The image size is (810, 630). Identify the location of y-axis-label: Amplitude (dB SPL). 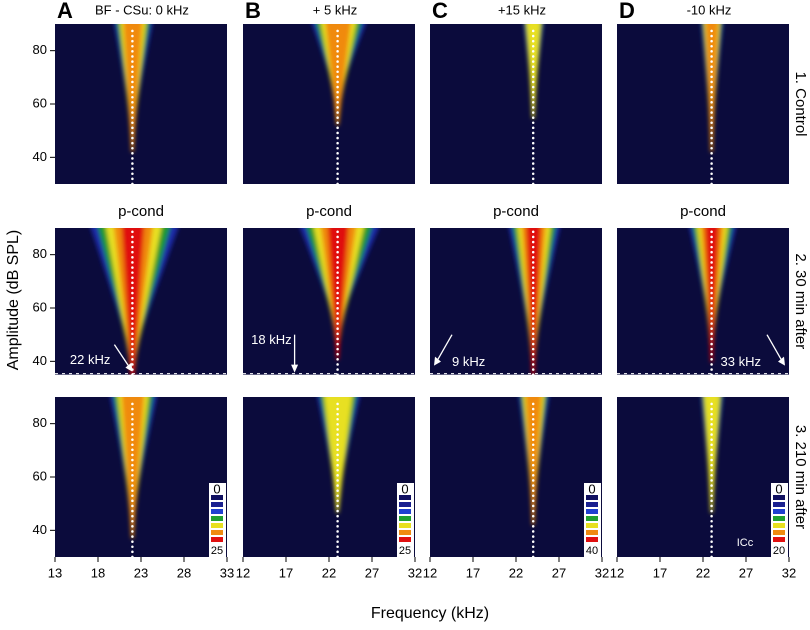
(13, 300).